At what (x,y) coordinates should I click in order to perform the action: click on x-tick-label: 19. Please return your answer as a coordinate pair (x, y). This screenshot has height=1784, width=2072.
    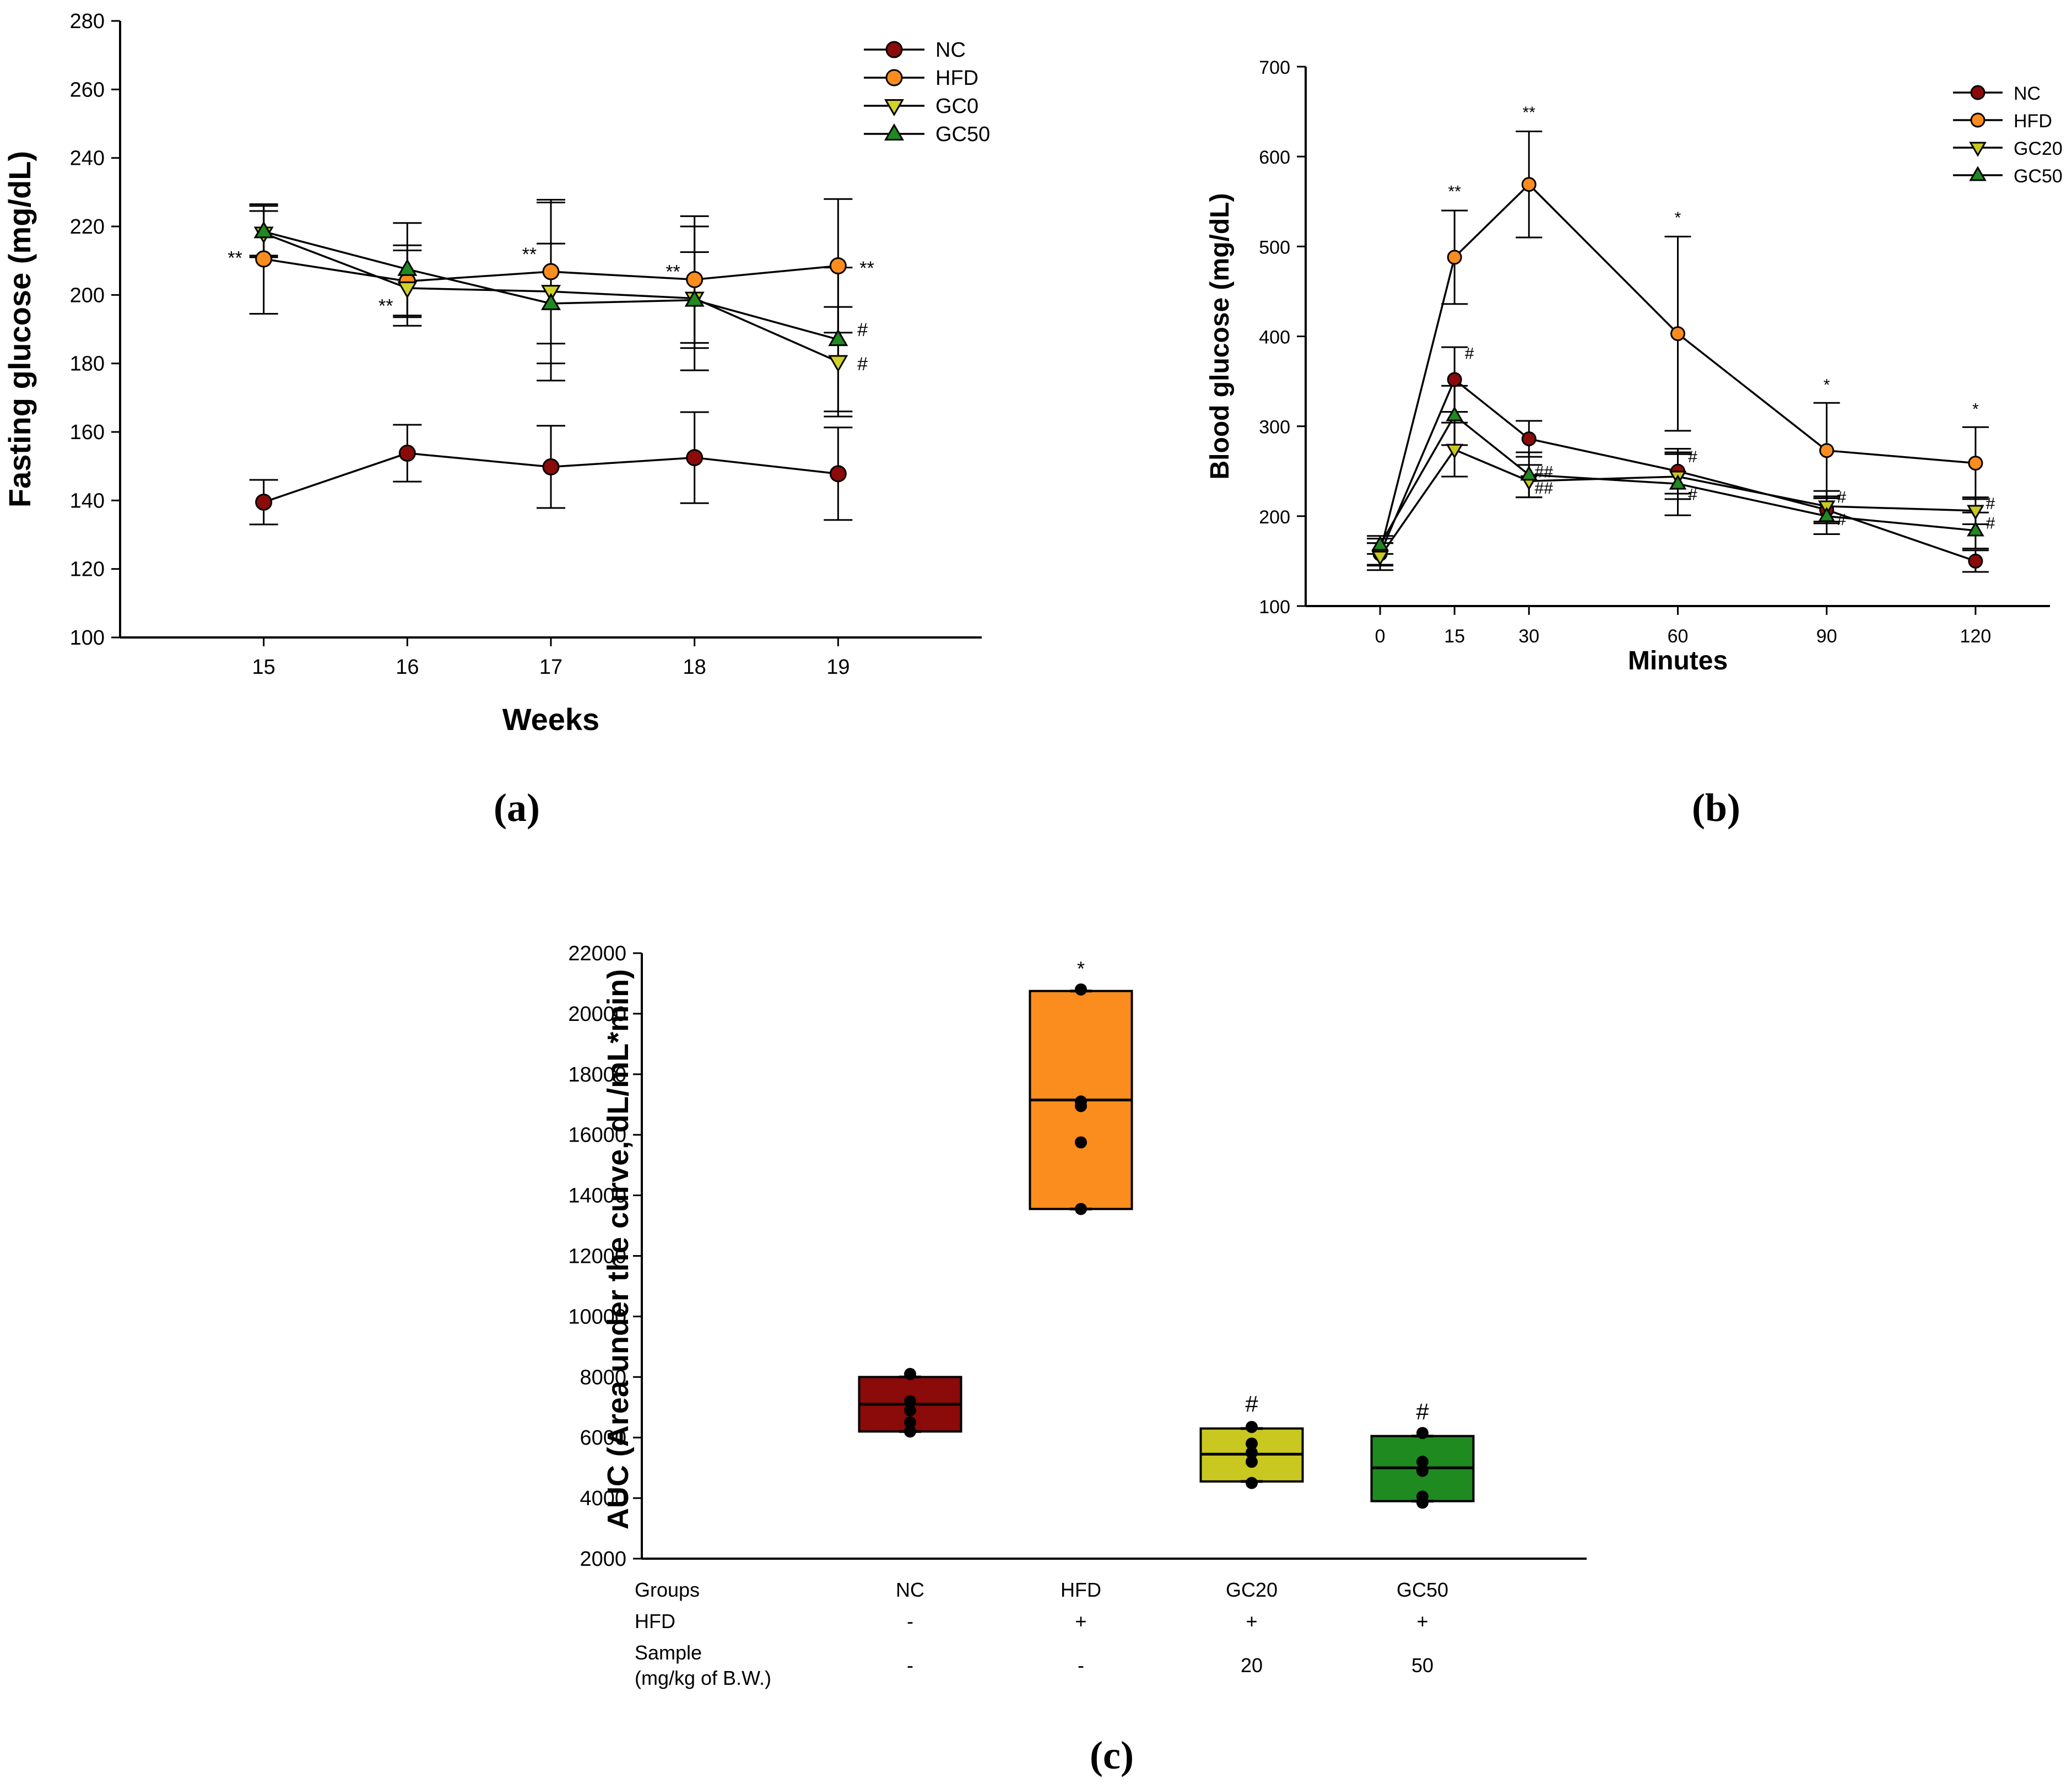
    Looking at the image, I should click on (838, 668).